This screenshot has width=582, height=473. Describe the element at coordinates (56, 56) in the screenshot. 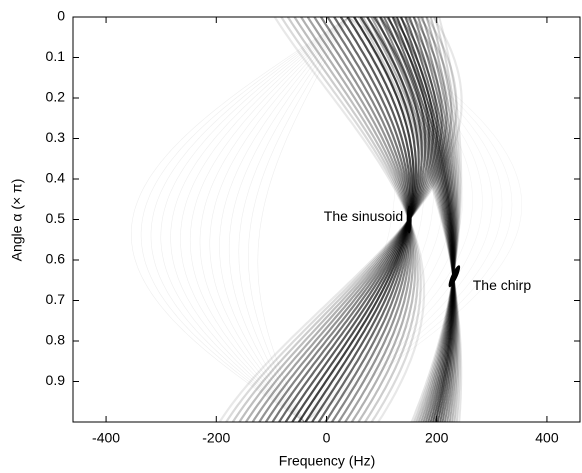

I see `y-tick-label: 0.1` at that location.